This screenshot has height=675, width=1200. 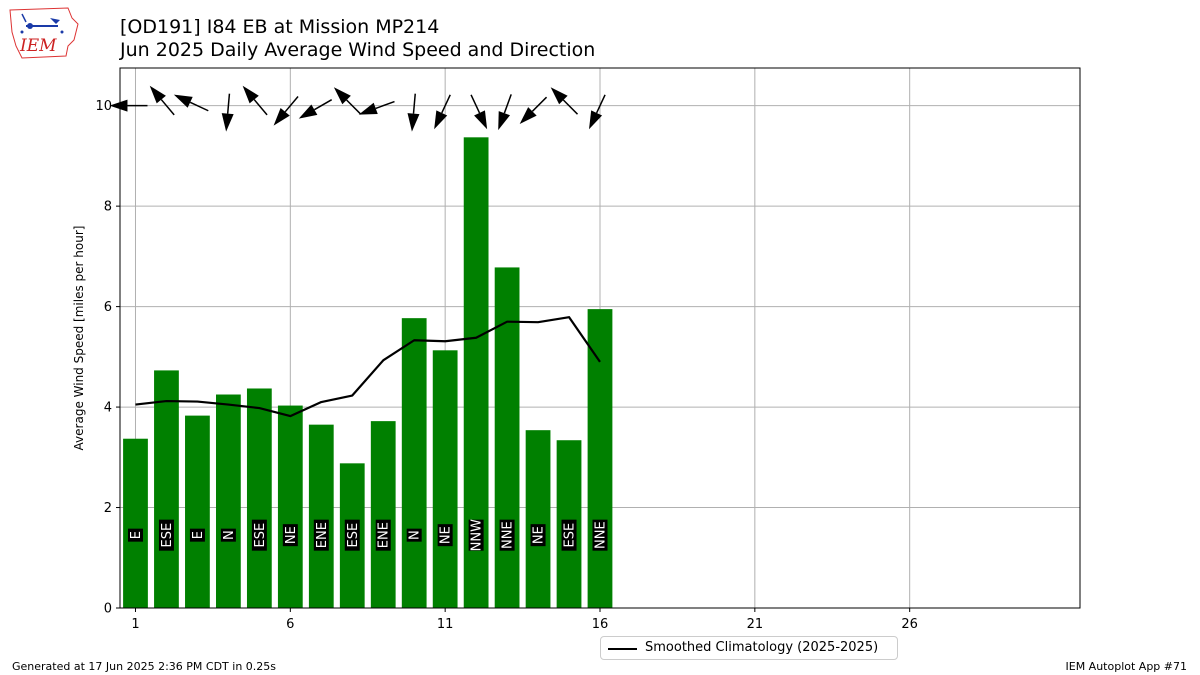 I want to click on legend-line-swatch, so click(x=622, y=649).